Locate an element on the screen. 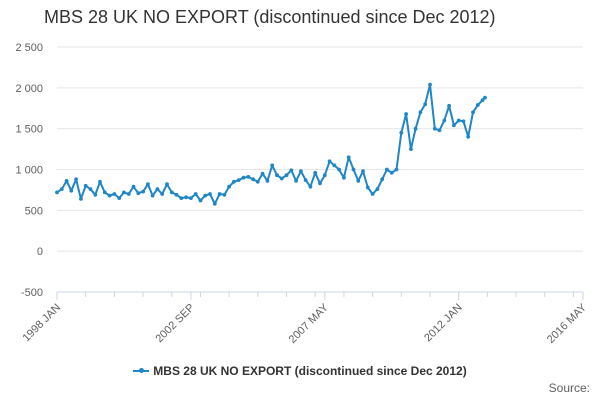  x-tick-label: 2016 MAY is located at coordinates (567, 323).